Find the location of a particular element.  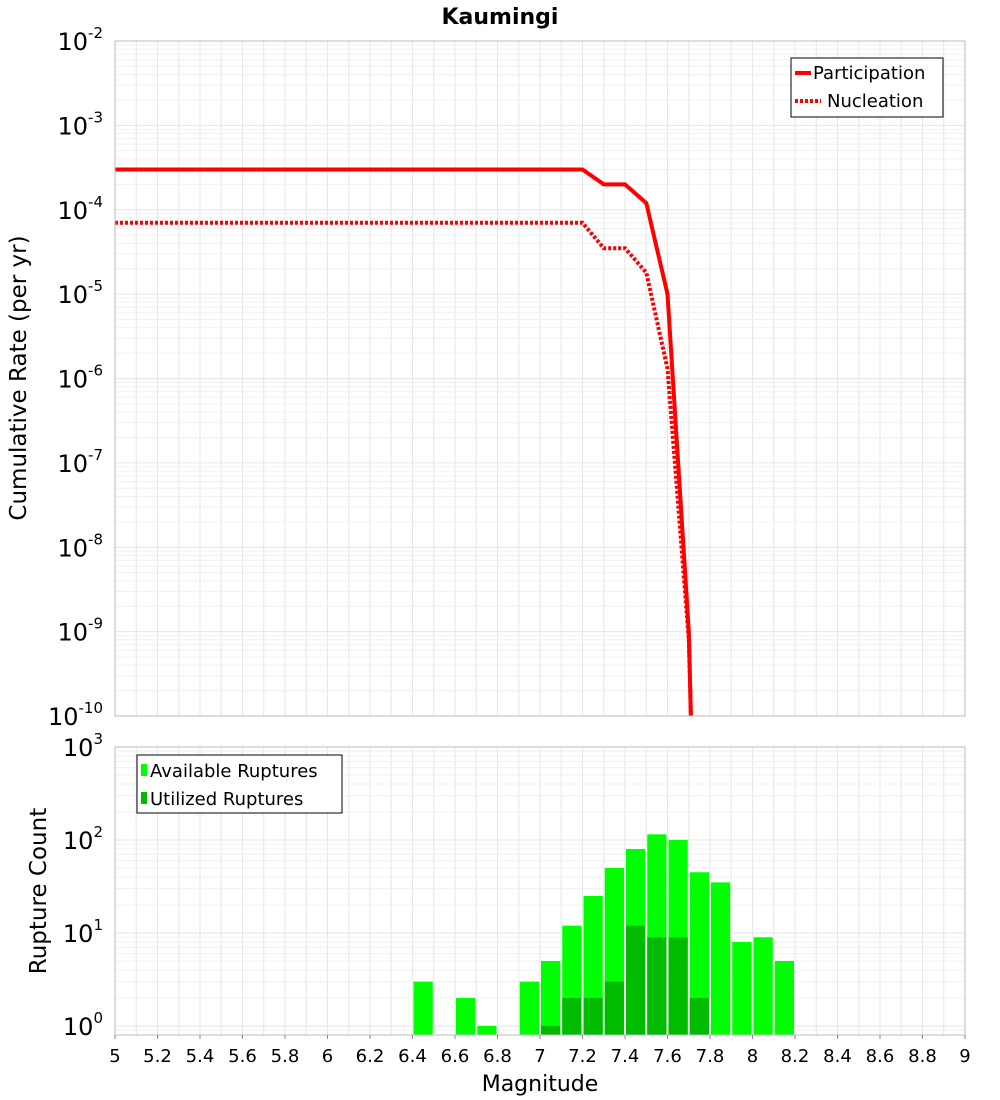

rate-legend: Participation Nucleation is located at coordinates (867, 87).